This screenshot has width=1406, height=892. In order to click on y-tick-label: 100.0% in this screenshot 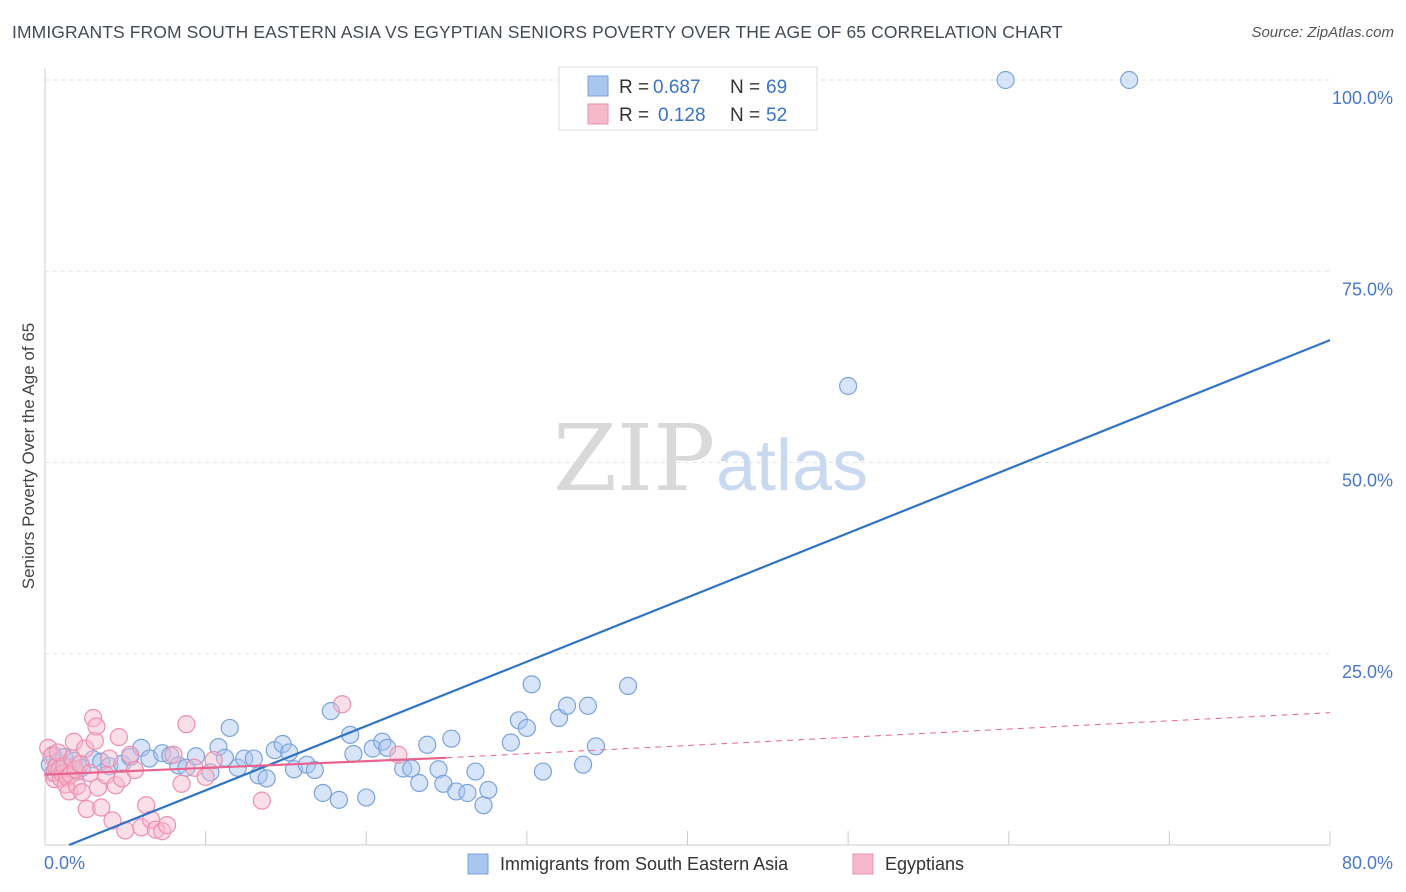, I will do `click(1362, 98)`.